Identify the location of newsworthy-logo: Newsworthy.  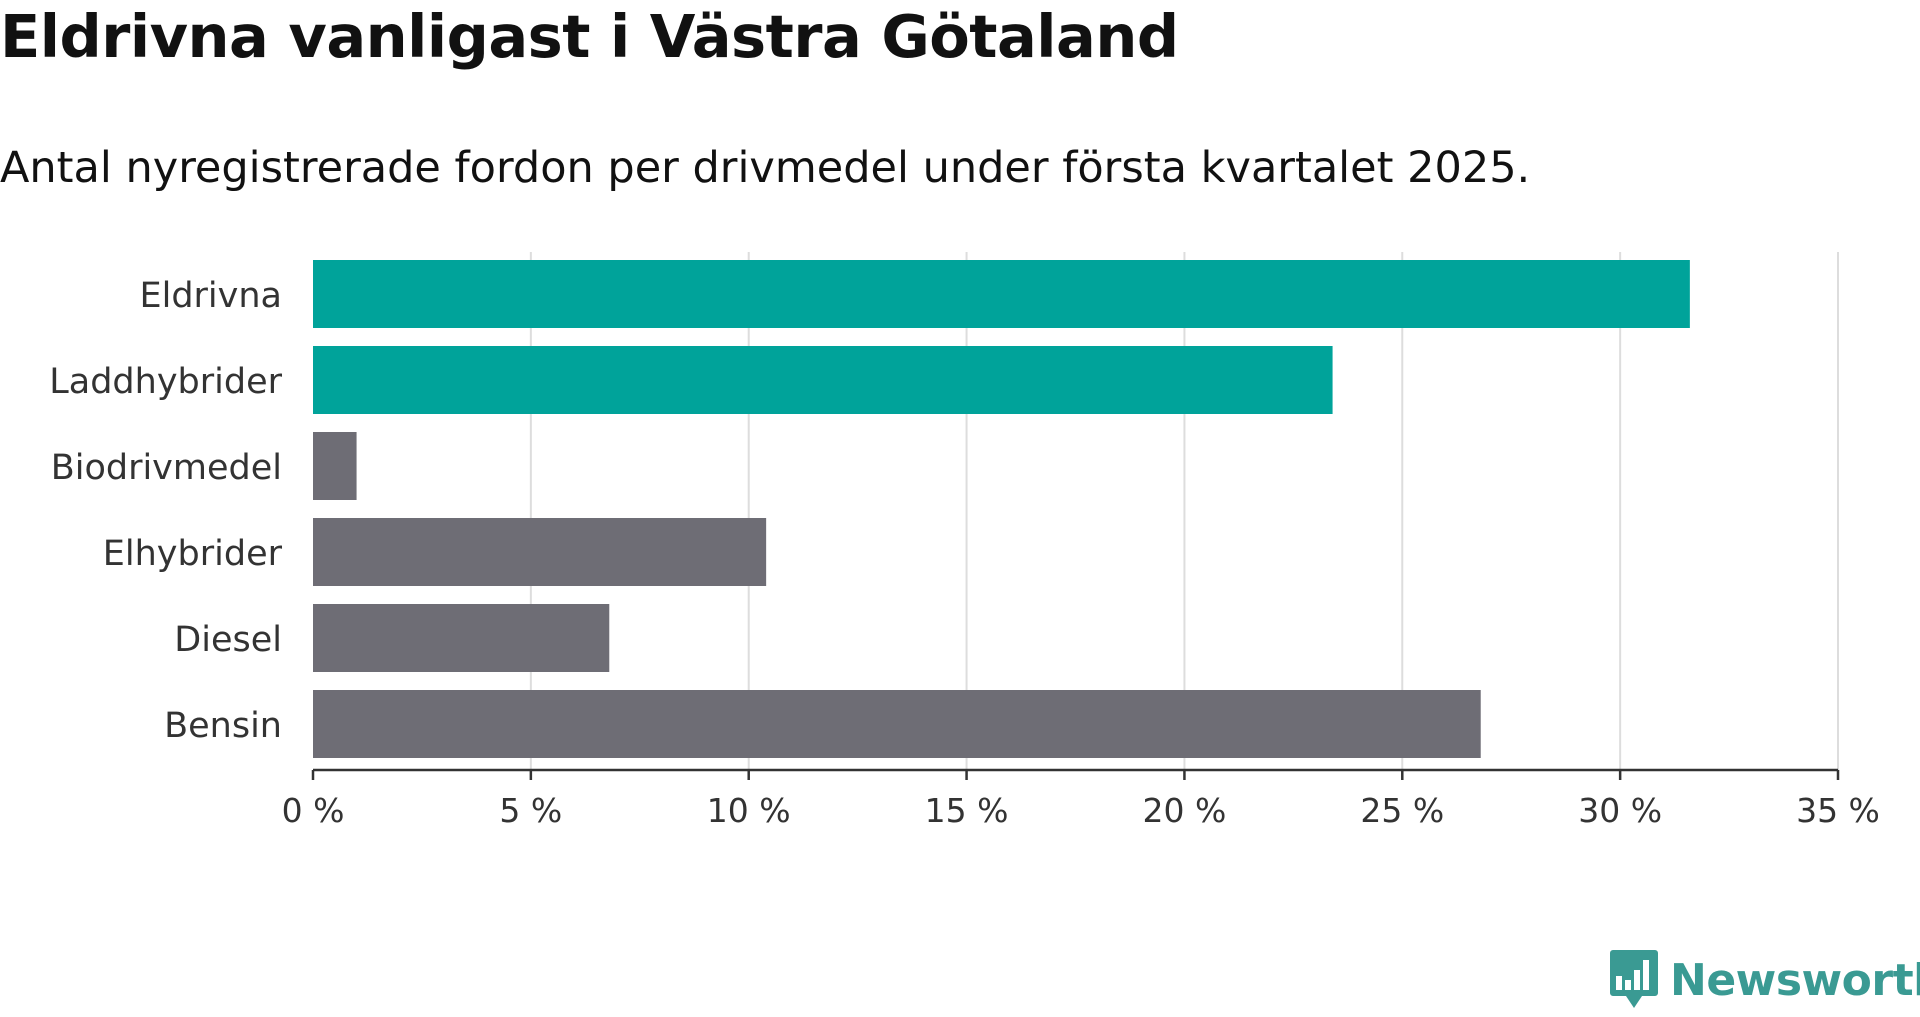
(1765, 980).